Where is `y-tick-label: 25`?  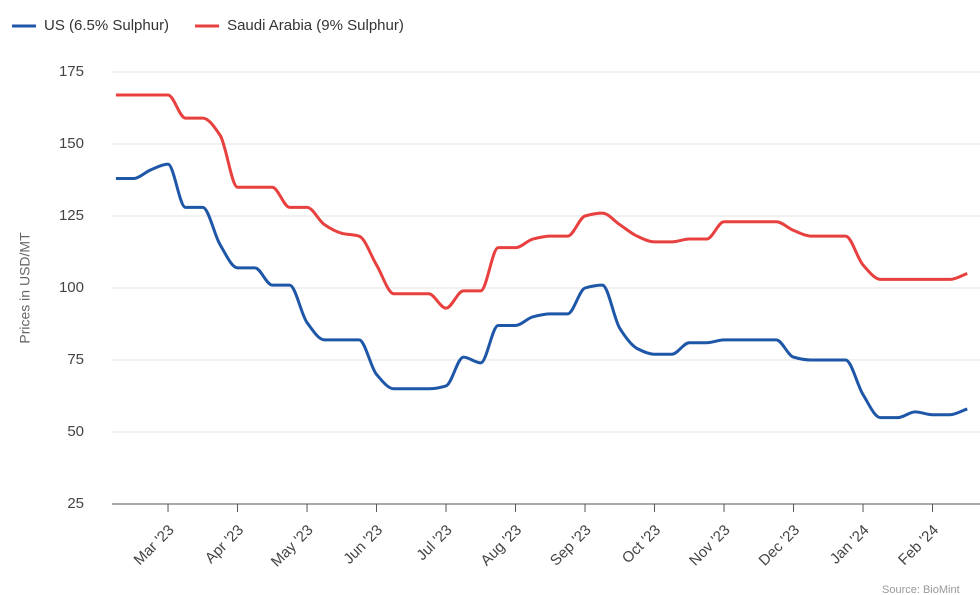
y-tick-label: 25 is located at coordinates (75, 503).